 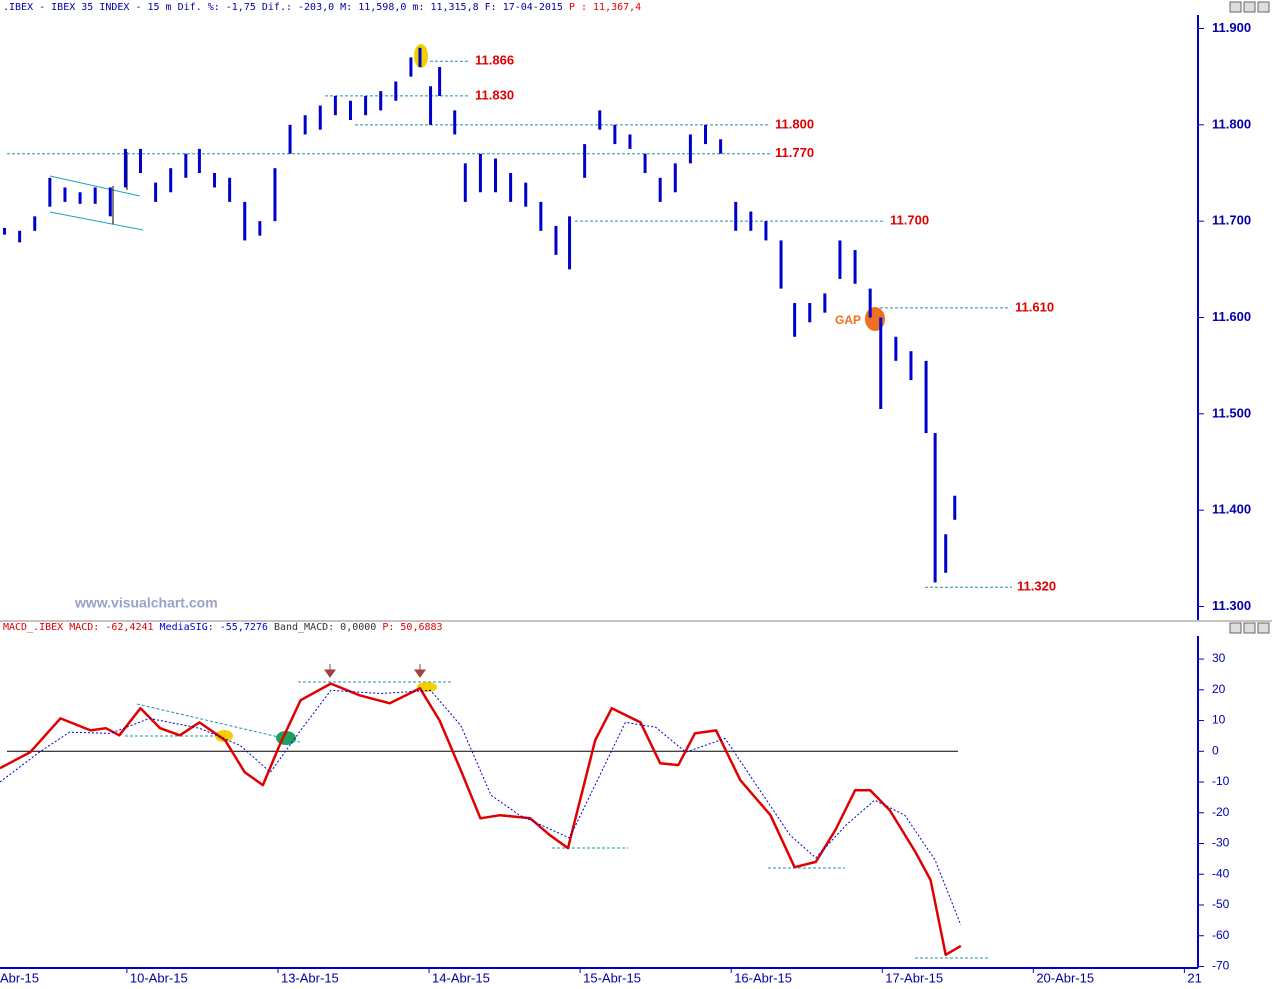 What do you see at coordinates (1221, 904) in the screenshot?
I see `y-tick-label: -50` at bounding box center [1221, 904].